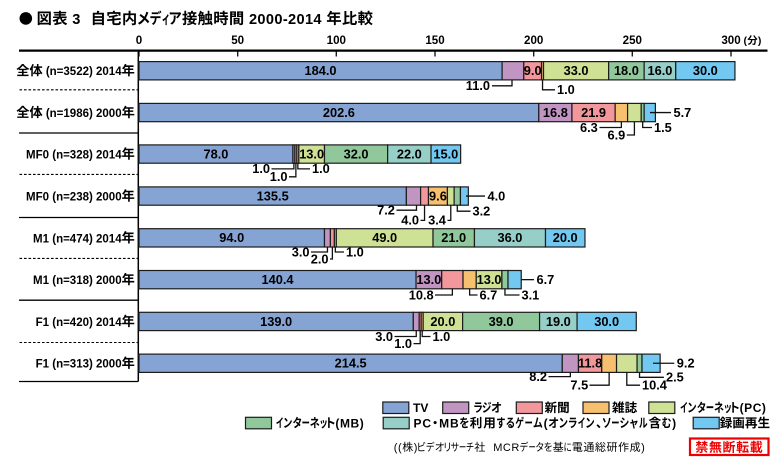 The height and width of the screenshot is (470, 784). What do you see at coordinates (72, 239) in the screenshot?
I see `svg-text: (n=474)` at bounding box center [72, 239].